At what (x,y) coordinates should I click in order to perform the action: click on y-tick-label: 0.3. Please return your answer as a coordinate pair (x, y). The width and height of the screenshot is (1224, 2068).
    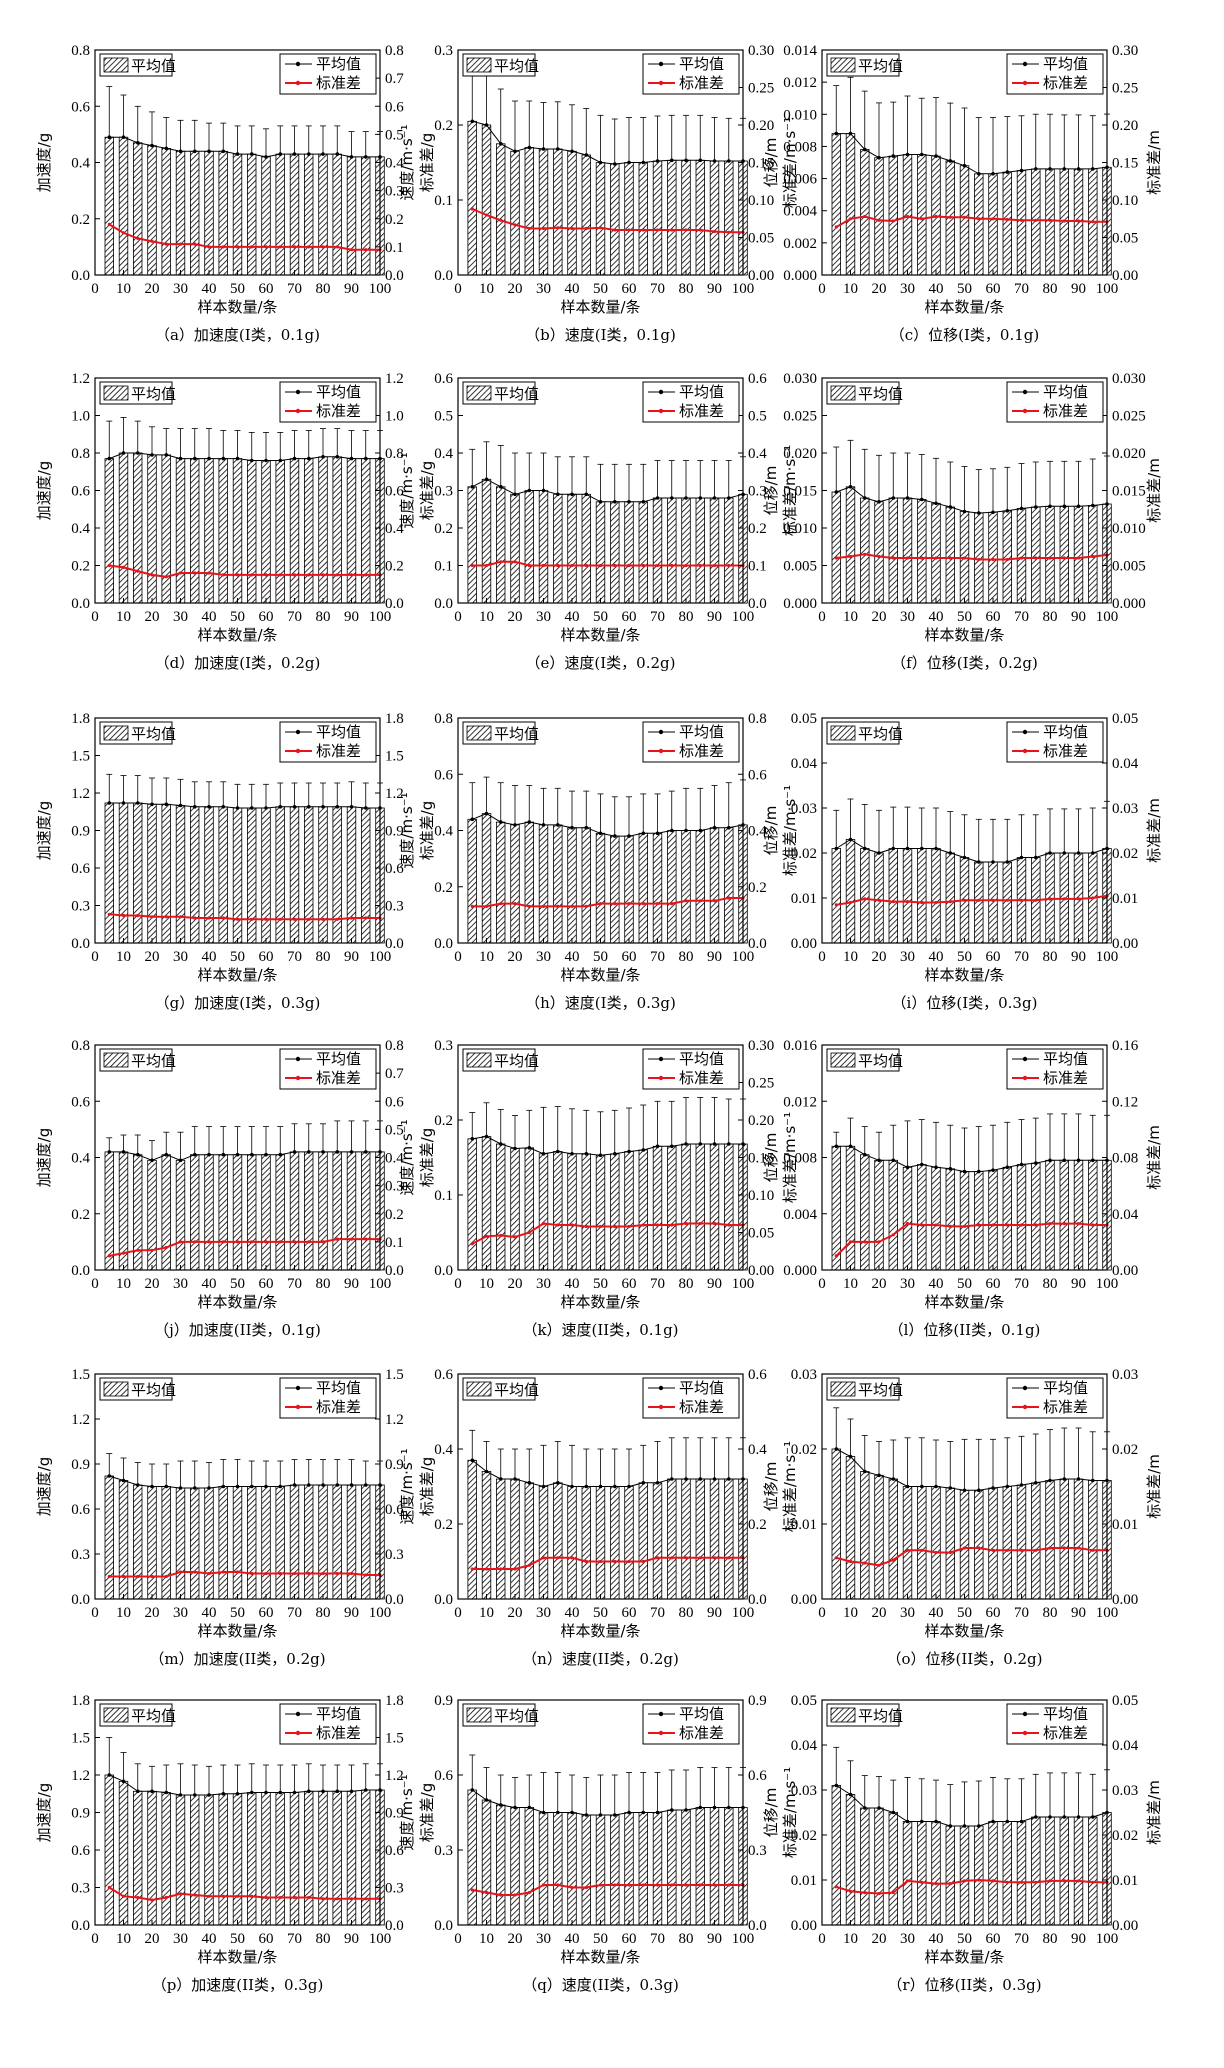
    Looking at the image, I should click on (443, 51).